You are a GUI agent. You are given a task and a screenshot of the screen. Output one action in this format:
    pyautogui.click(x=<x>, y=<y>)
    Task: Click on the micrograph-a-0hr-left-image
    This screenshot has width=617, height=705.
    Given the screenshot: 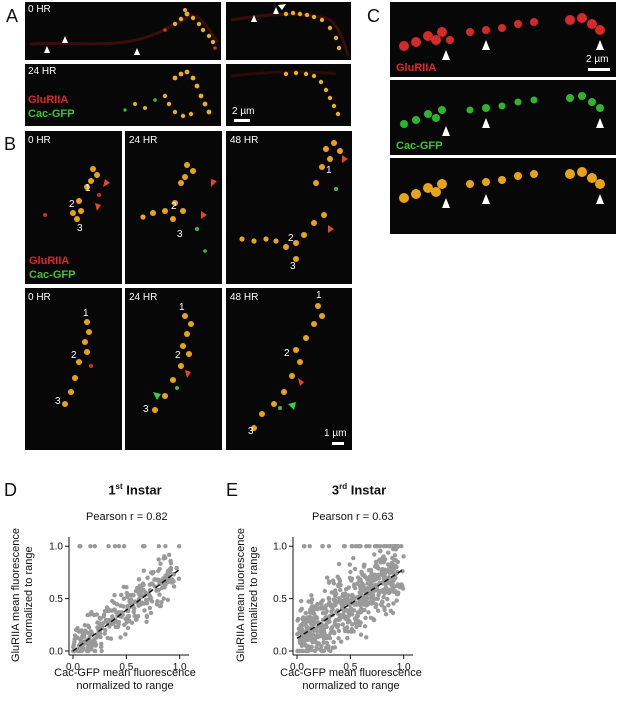 What is the action you would take?
    pyautogui.click(x=124, y=29)
    